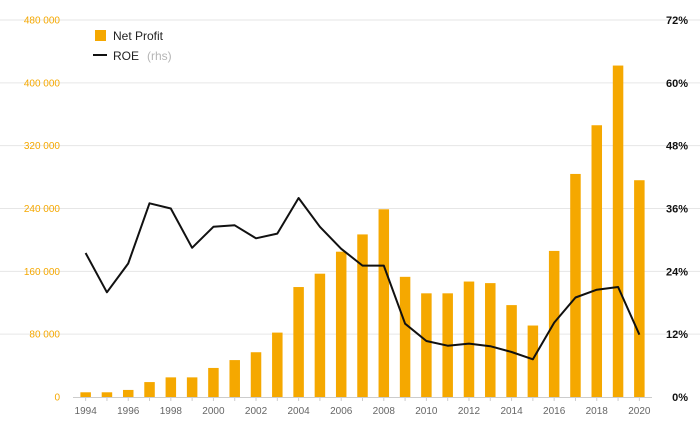 The height and width of the screenshot is (433, 700). I want to click on y-right-tick-label: 12%, so click(677, 335).